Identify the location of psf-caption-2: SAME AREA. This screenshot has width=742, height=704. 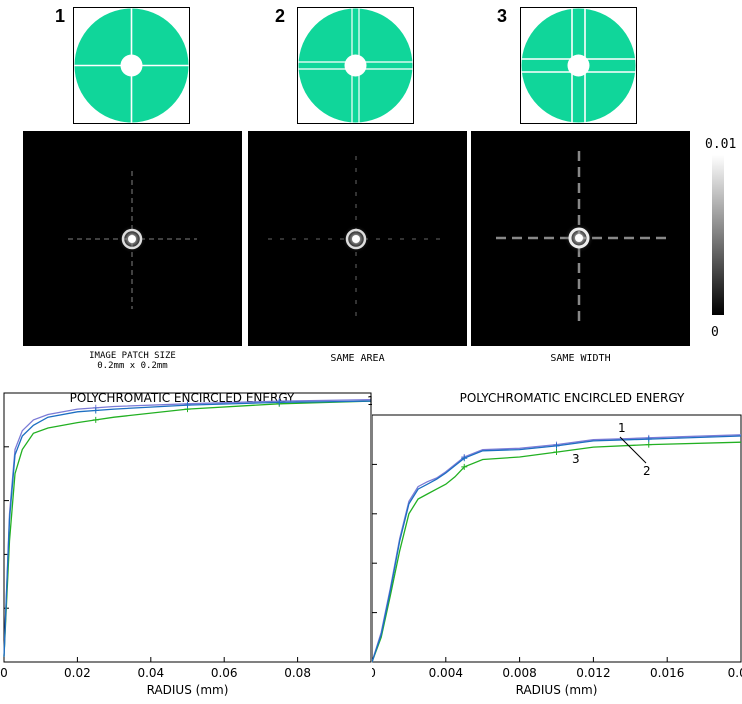
(357, 358).